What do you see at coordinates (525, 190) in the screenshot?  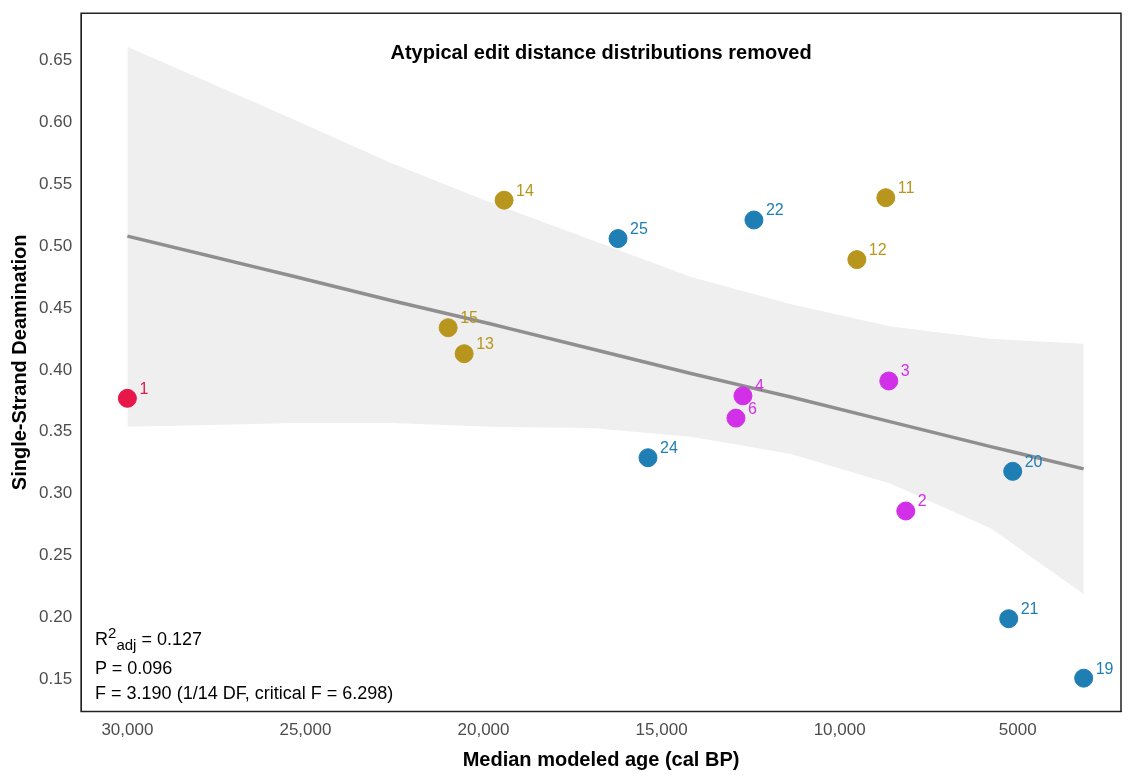 I see `annotation: 14` at bounding box center [525, 190].